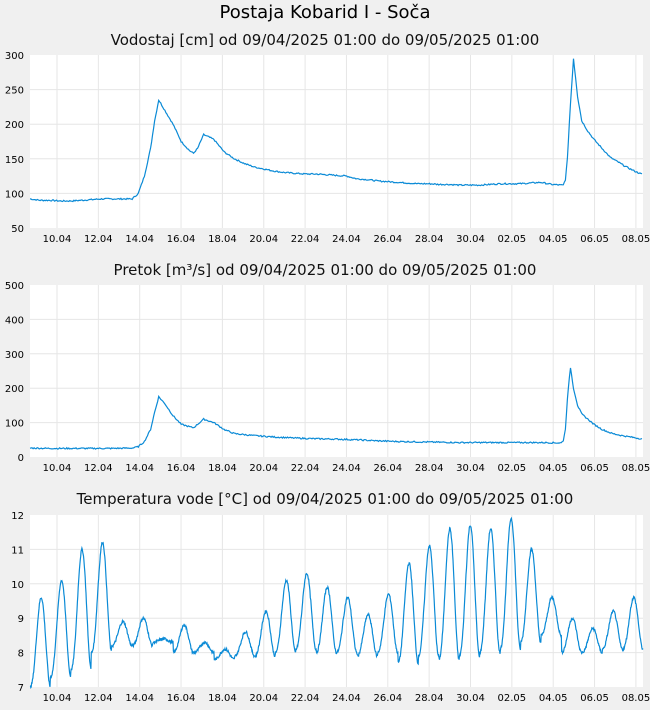  I want to click on y-tick-label: 11, so click(17, 550).